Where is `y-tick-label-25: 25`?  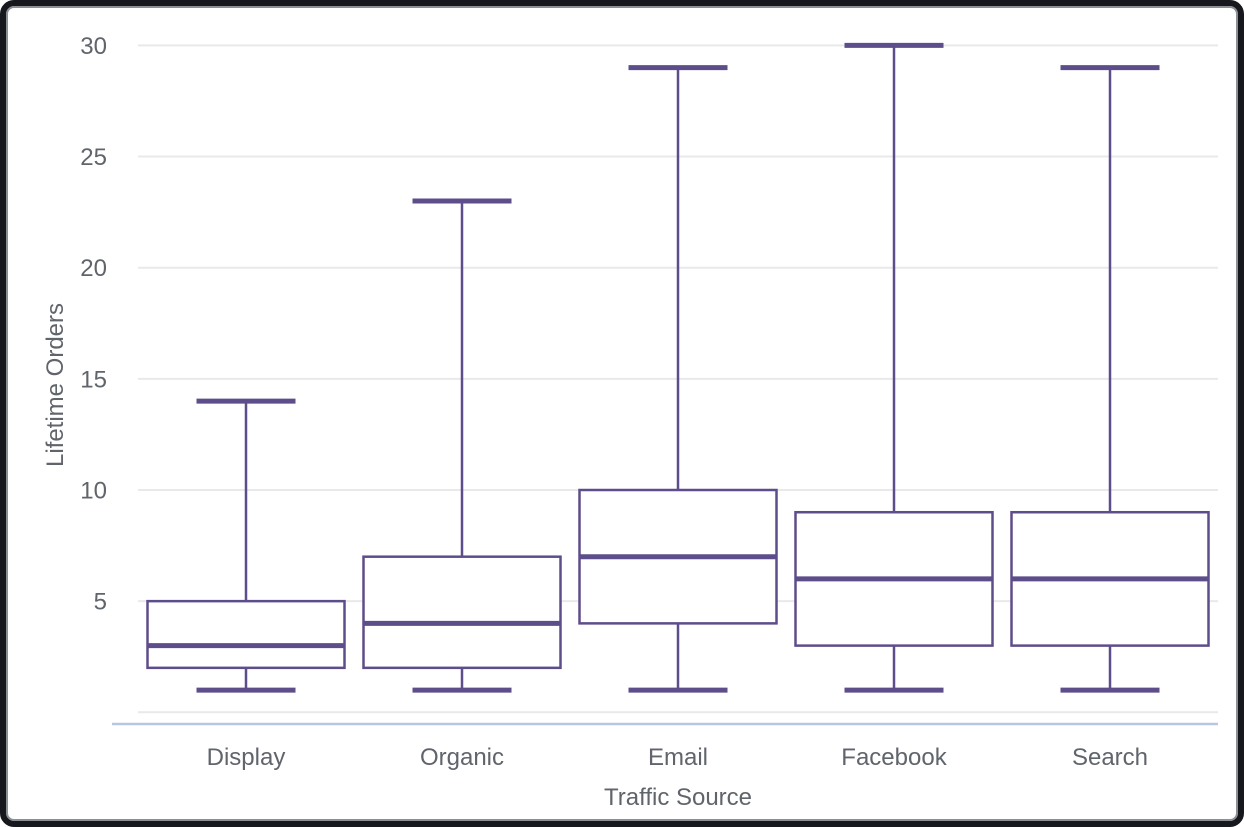 y-tick-label-25: 25 is located at coordinates (93, 157).